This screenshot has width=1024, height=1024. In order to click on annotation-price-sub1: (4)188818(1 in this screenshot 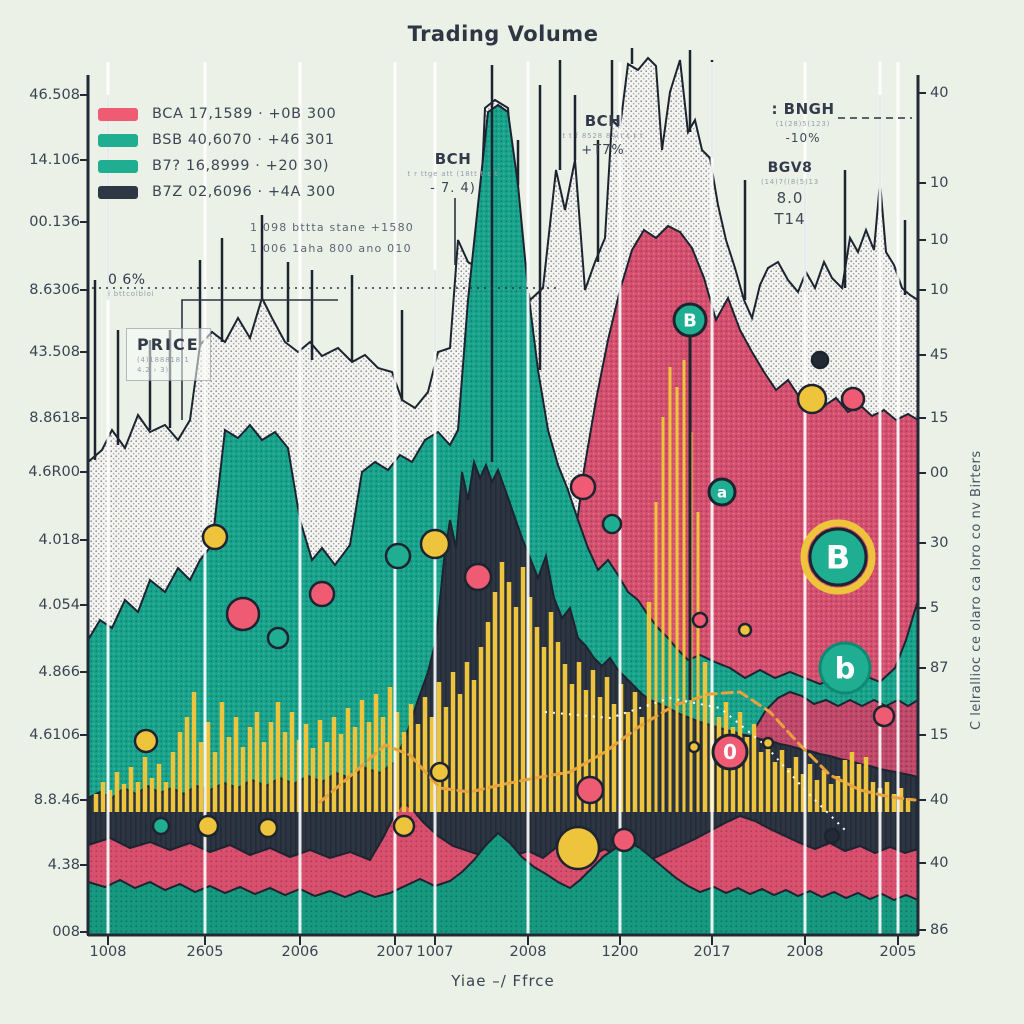, I will do `click(163, 360)`.